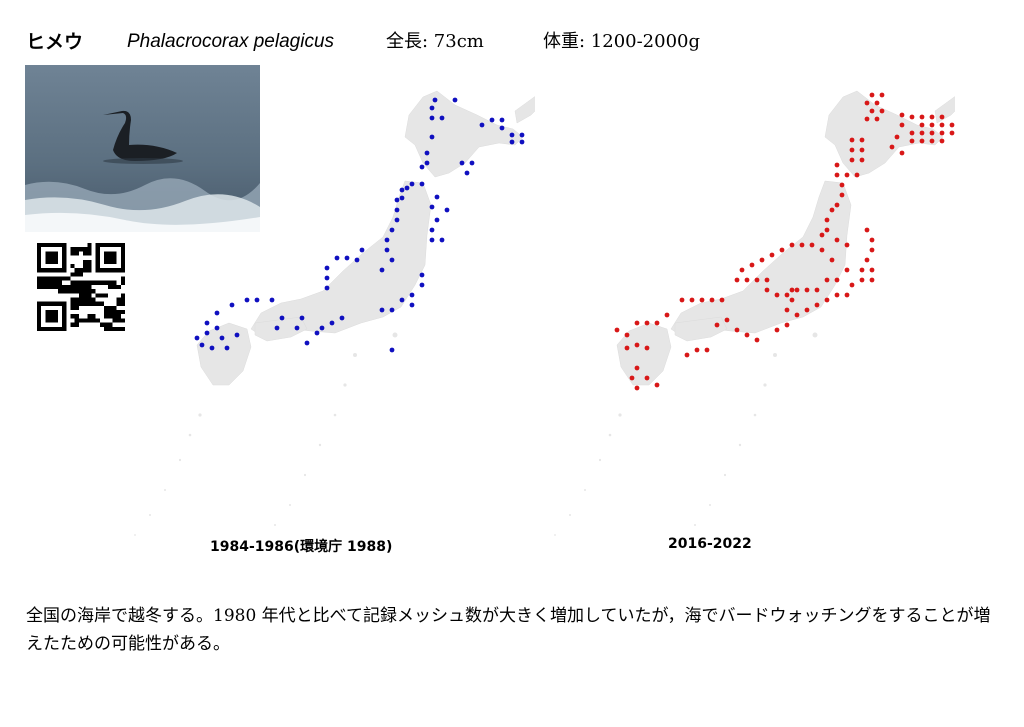 This screenshot has height=727, width=1024. What do you see at coordinates (435, 41) in the screenshot?
I see `body-length: 全長: 73cm` at bounding box center [435, 41].